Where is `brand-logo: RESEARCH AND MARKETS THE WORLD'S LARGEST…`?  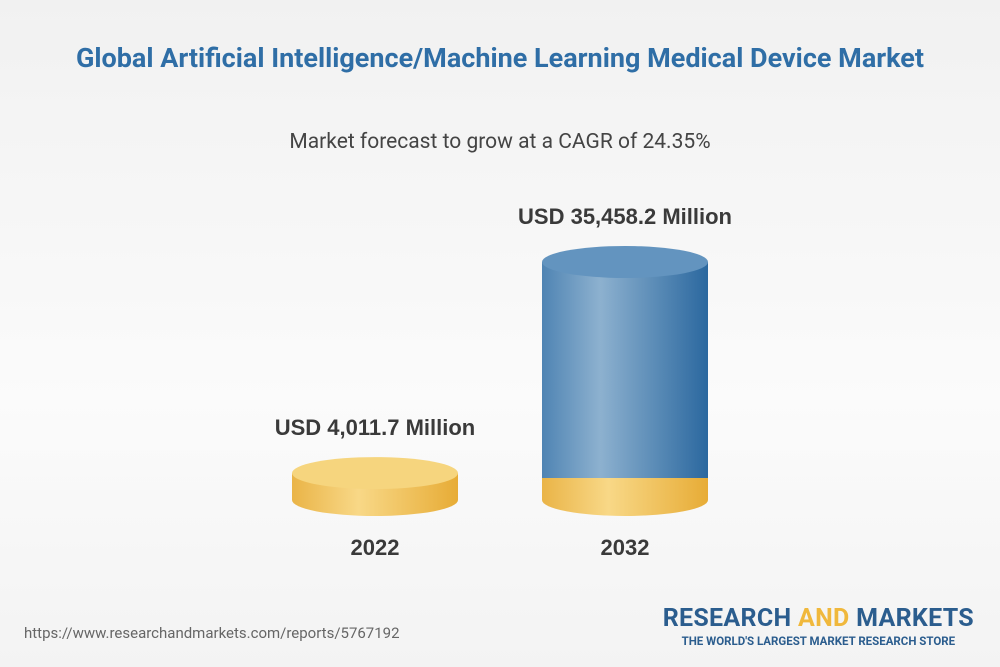
brand-logo: RESEARCH AND MARKETS THE WORLD'S LARGEST… is located at coordinates (818, 626).